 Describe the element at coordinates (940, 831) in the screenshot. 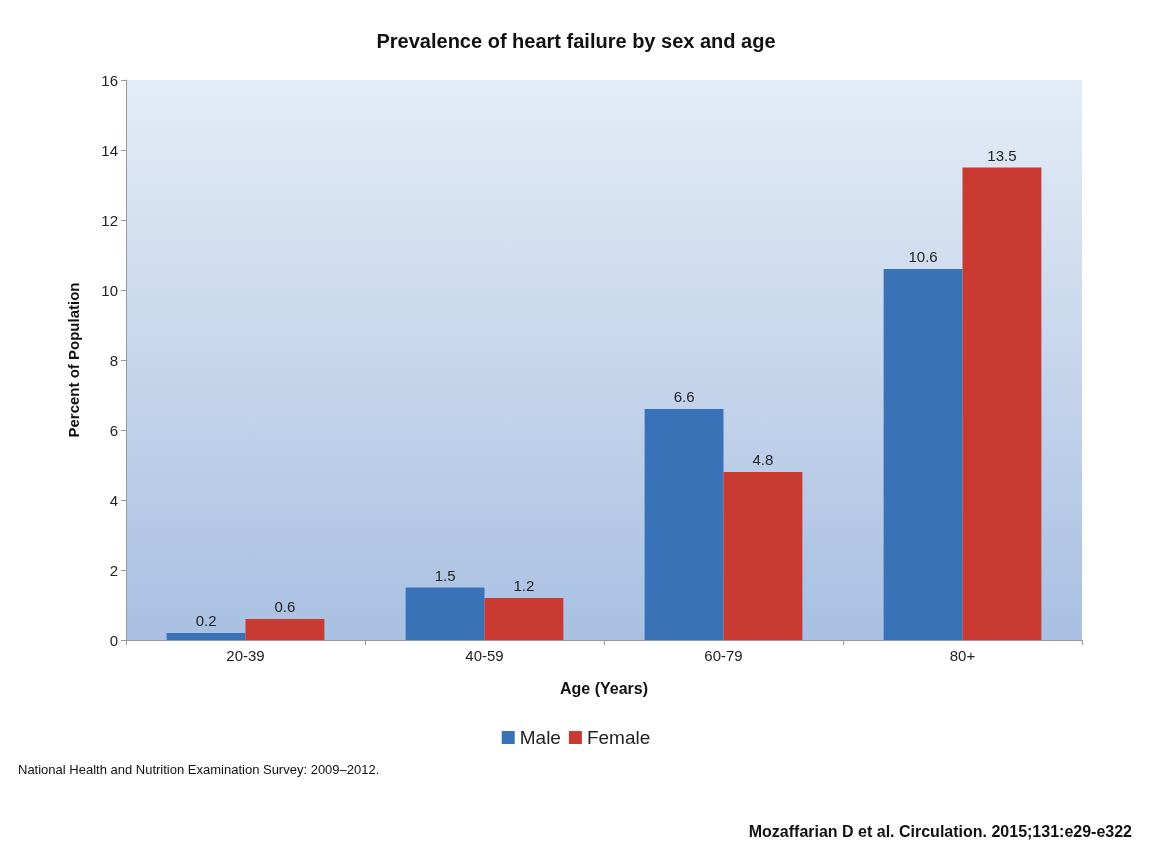

I see `text: Mozaffarian D et al. Circulation. 2015;131:e29-e322` at that location.